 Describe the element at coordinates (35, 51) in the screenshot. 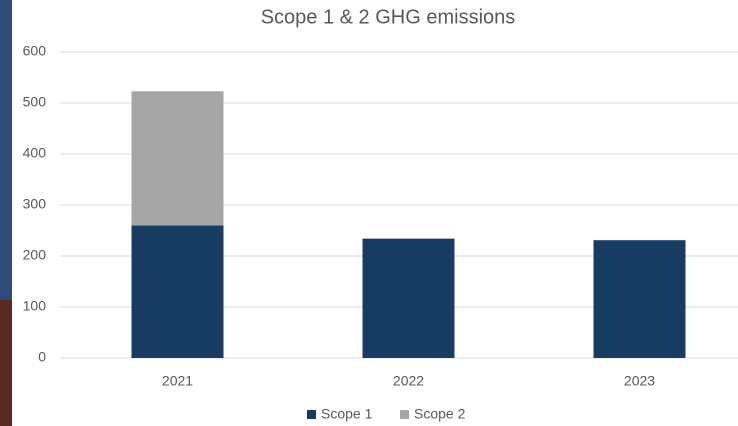

I see `y-tick-label: 600` at that location.